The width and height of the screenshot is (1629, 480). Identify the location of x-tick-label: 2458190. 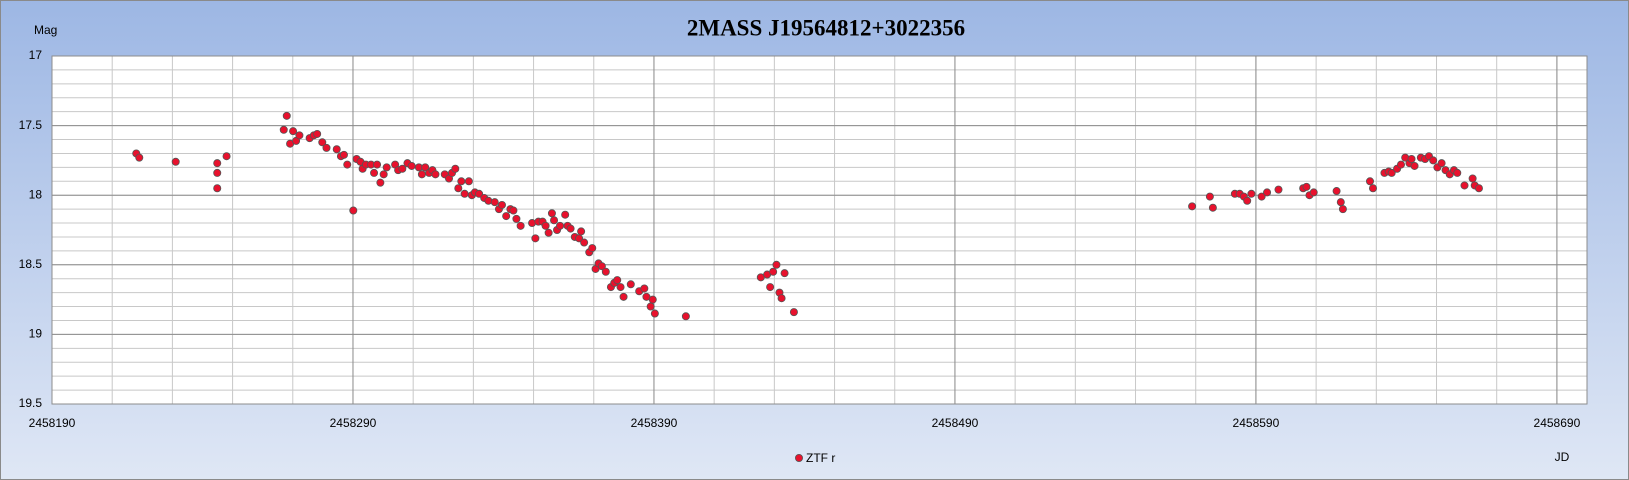
(52, 423).